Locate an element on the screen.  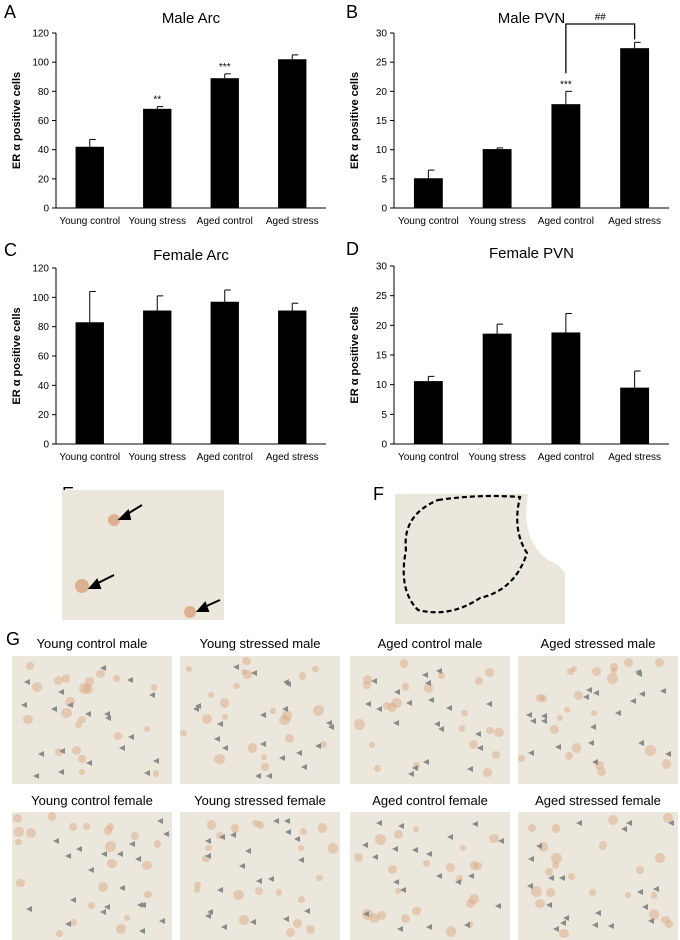
y-tick-label: 15 is located at coordinates (382, 356).